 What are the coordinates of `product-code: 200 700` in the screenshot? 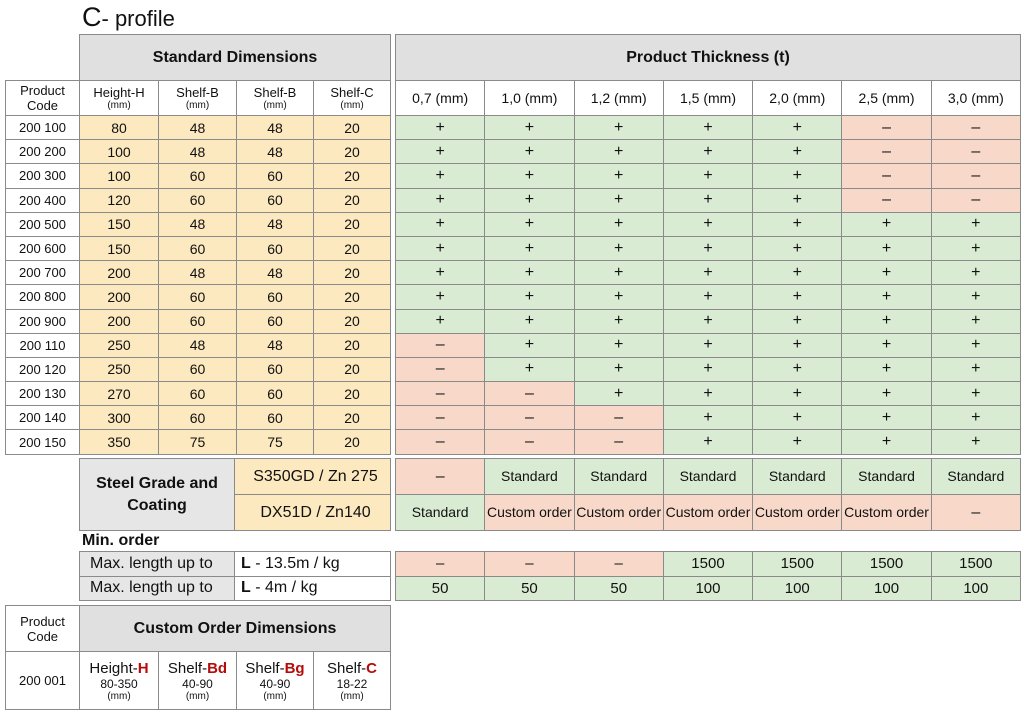 It's located at (42, 273).